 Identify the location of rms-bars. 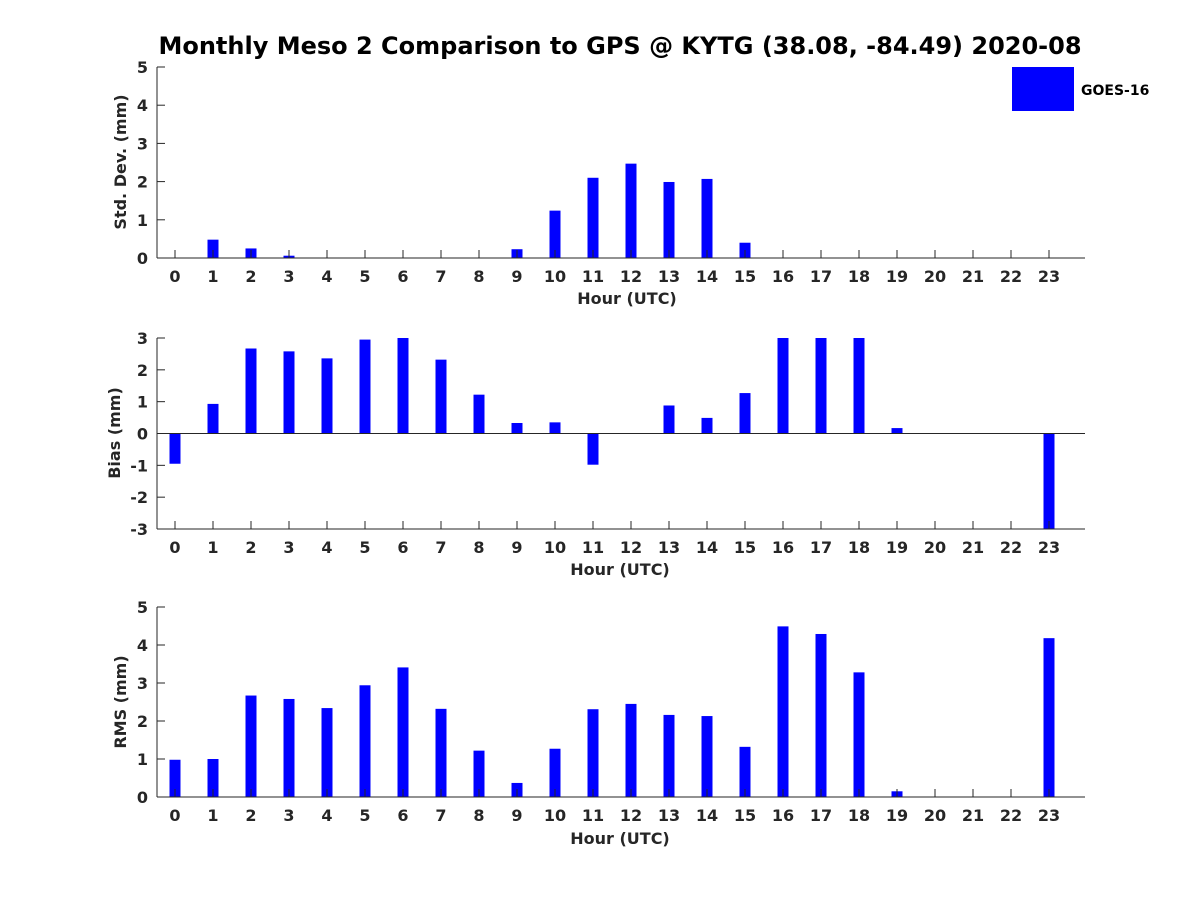
(612, 711).